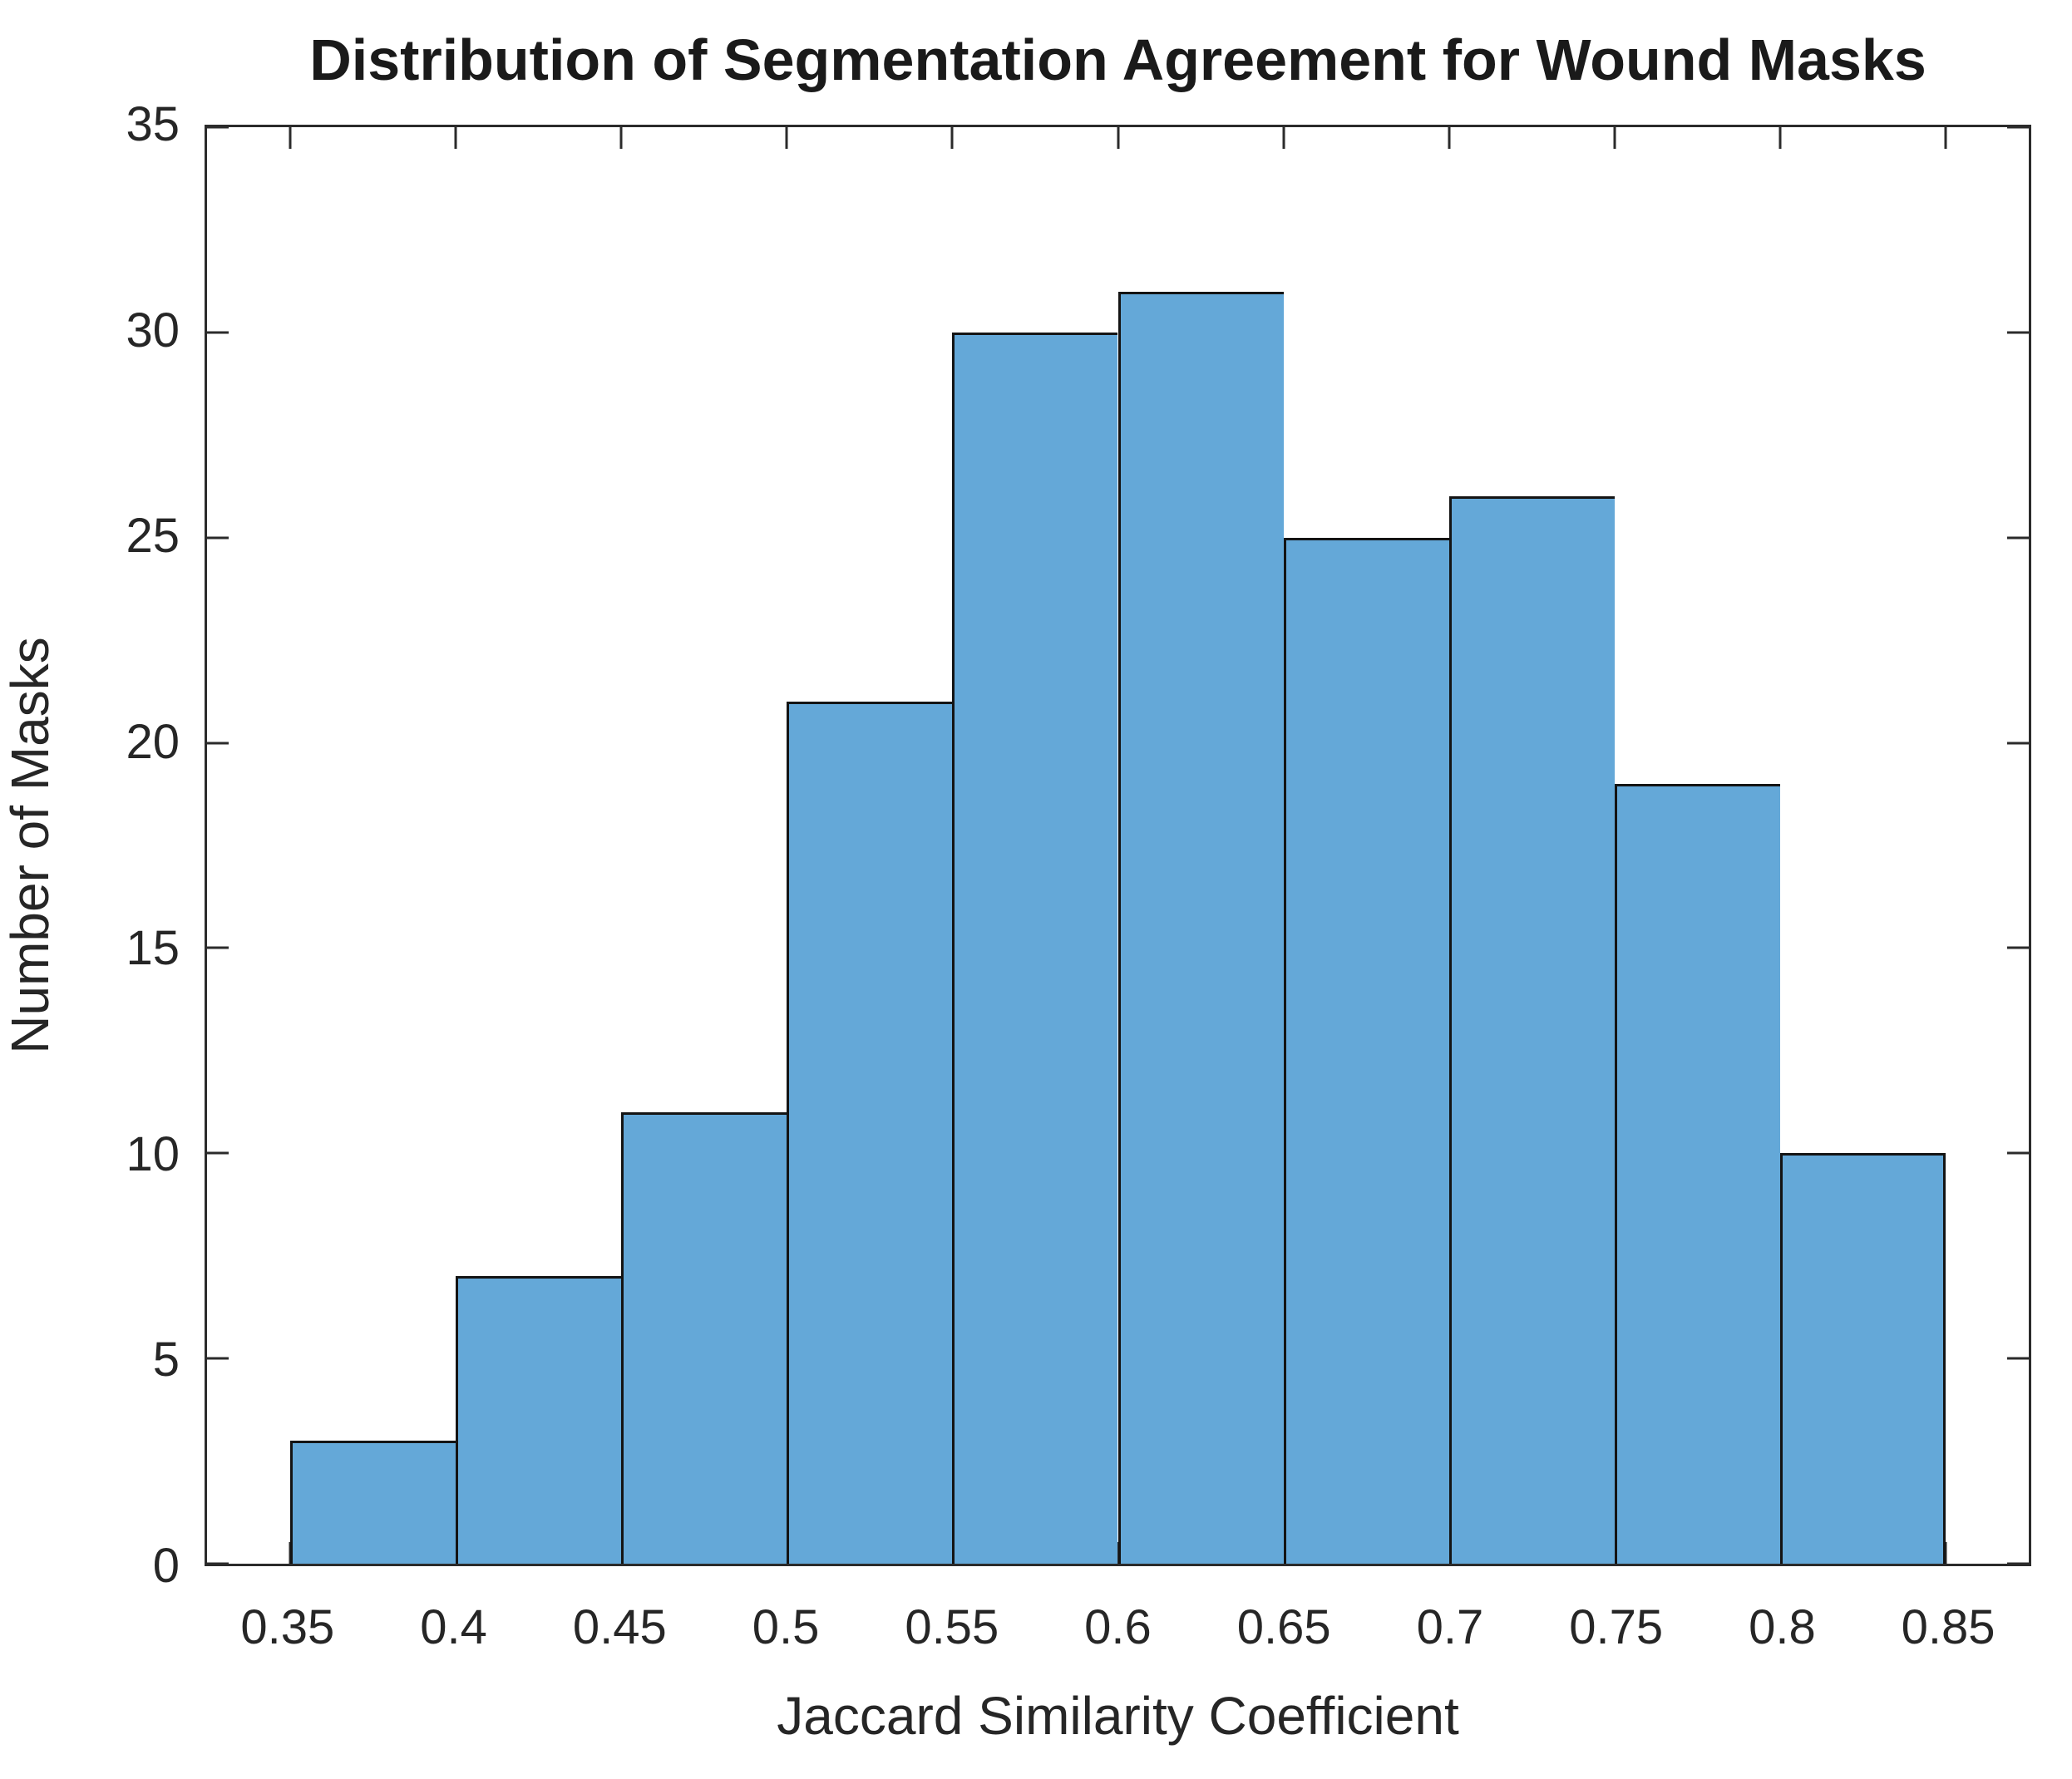 The image size is (2072, 1779). What do you see at coordinates (153, 947) in the screenshot?
I see `y-tick-label: 15` at bounding box center [153, 947].